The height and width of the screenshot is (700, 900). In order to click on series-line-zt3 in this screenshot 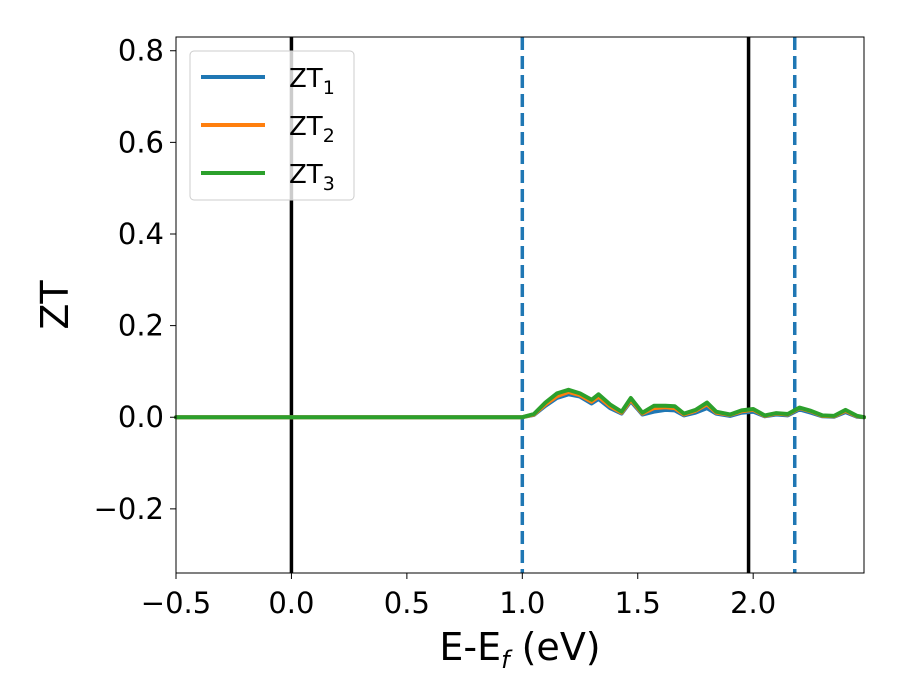, I will do `click(520, 403)`.